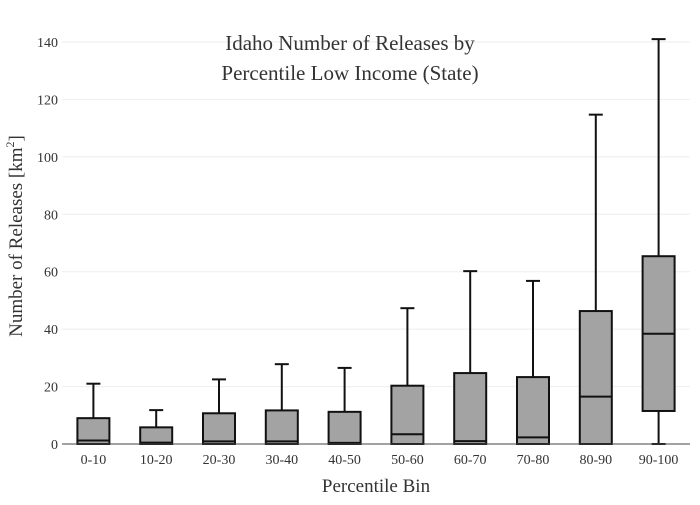 The height and width of the screenshot is (505, 700). I want to click on y-axis-title-tail: ], so click(16, 138).